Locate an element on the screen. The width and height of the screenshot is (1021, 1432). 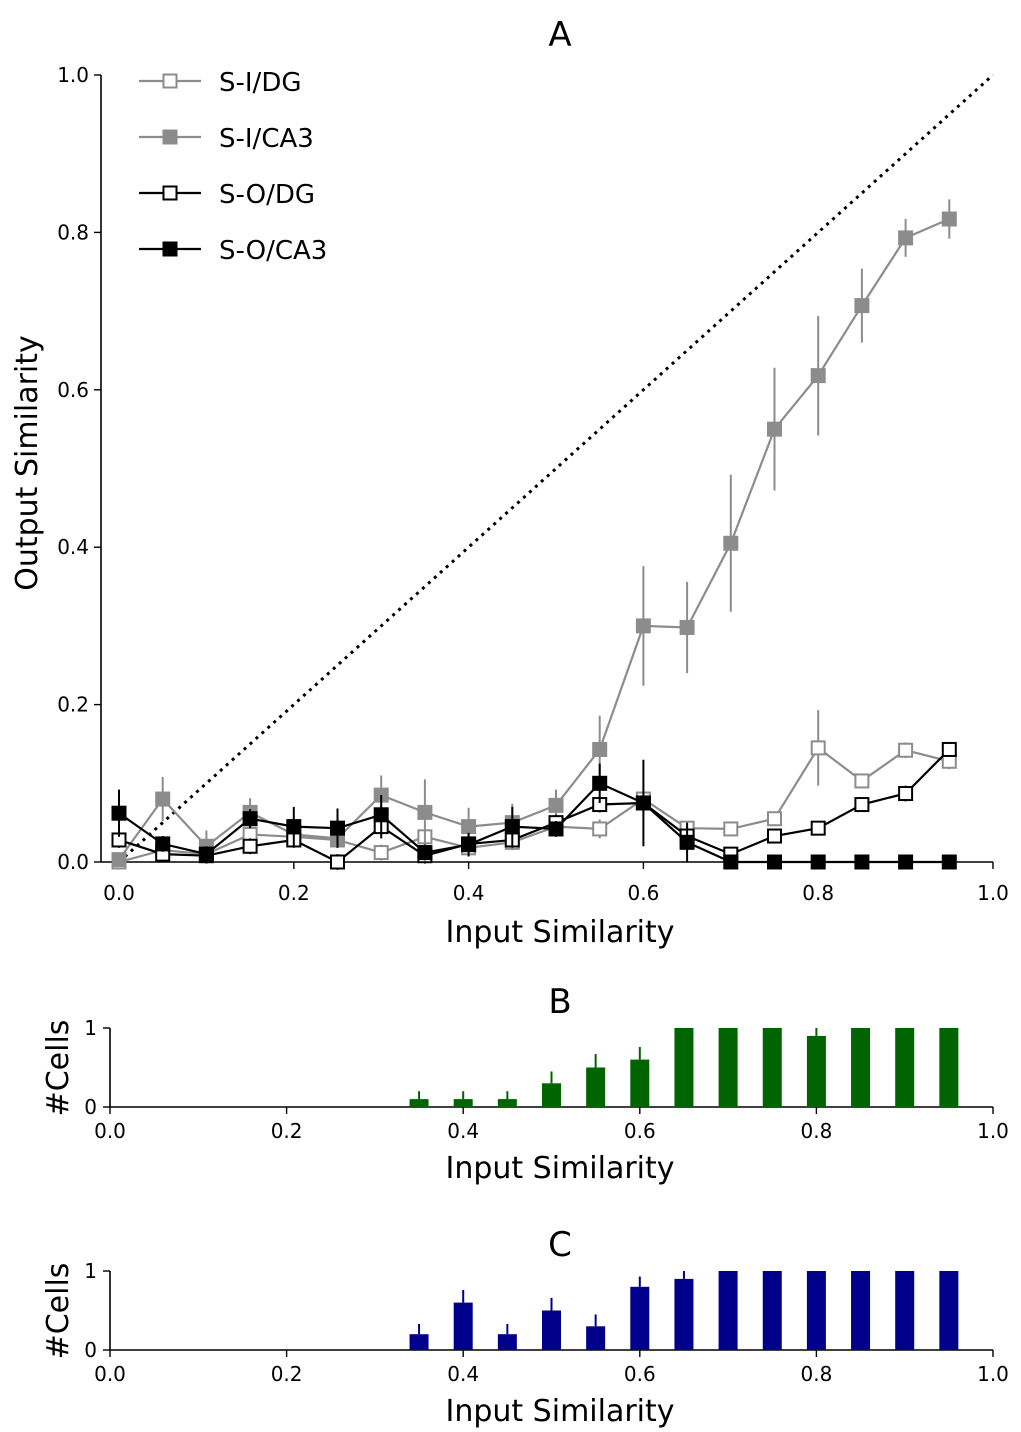
y-tick-label: 0.0 is located at coordinates (73, 862).